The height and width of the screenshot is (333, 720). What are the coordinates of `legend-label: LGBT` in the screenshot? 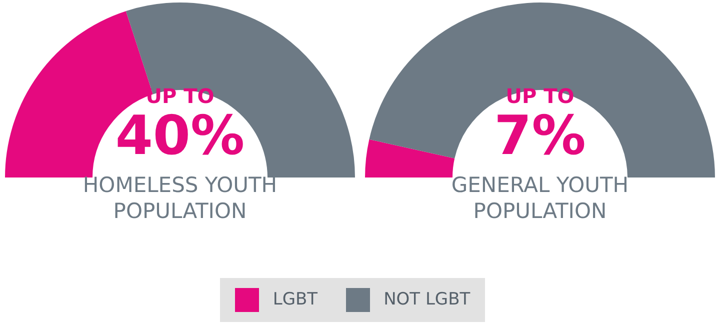 It's located at (295, 300).